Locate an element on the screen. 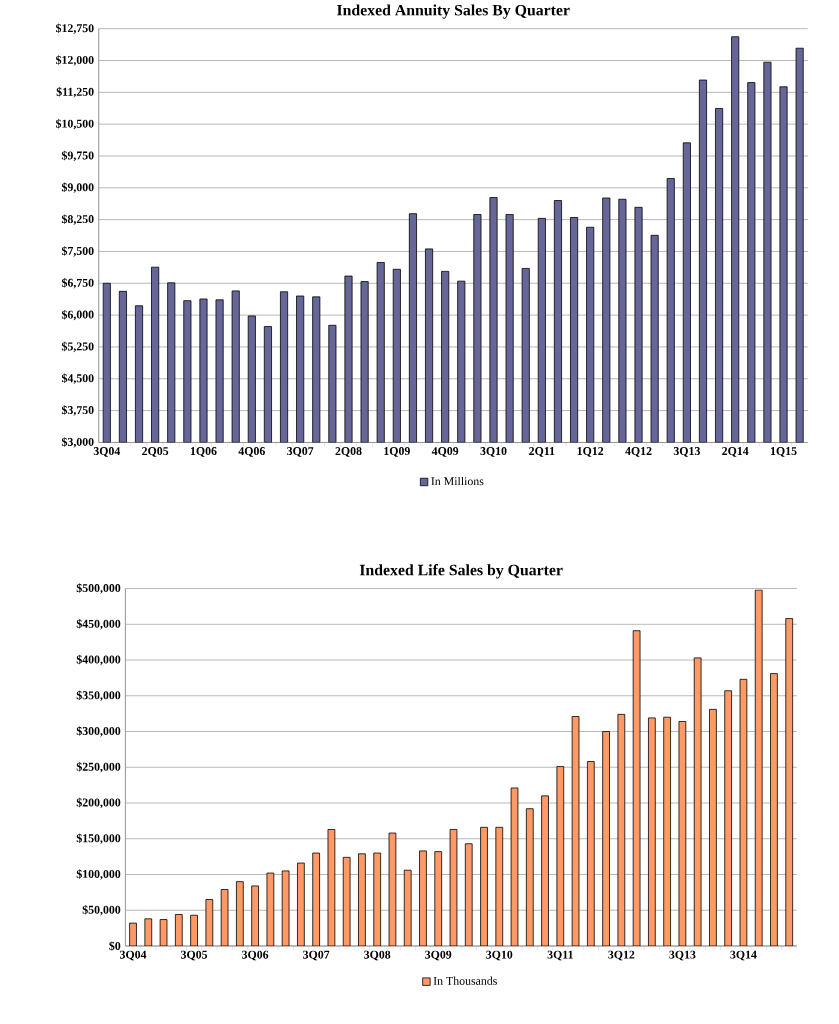 This screenshot has height=1024, width=839. x-tick-label: 1Q09 is located at coordinates (397, 452).